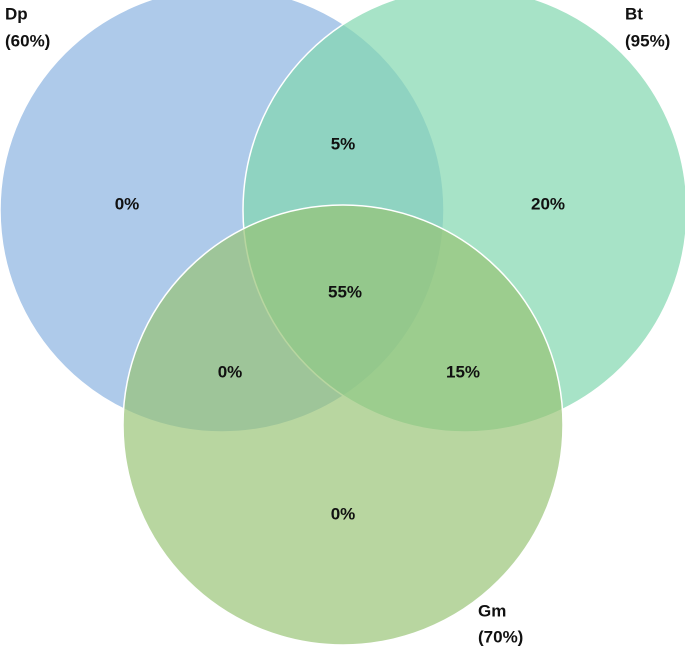  I want to click on set-share: (95%), so click(647, 40).